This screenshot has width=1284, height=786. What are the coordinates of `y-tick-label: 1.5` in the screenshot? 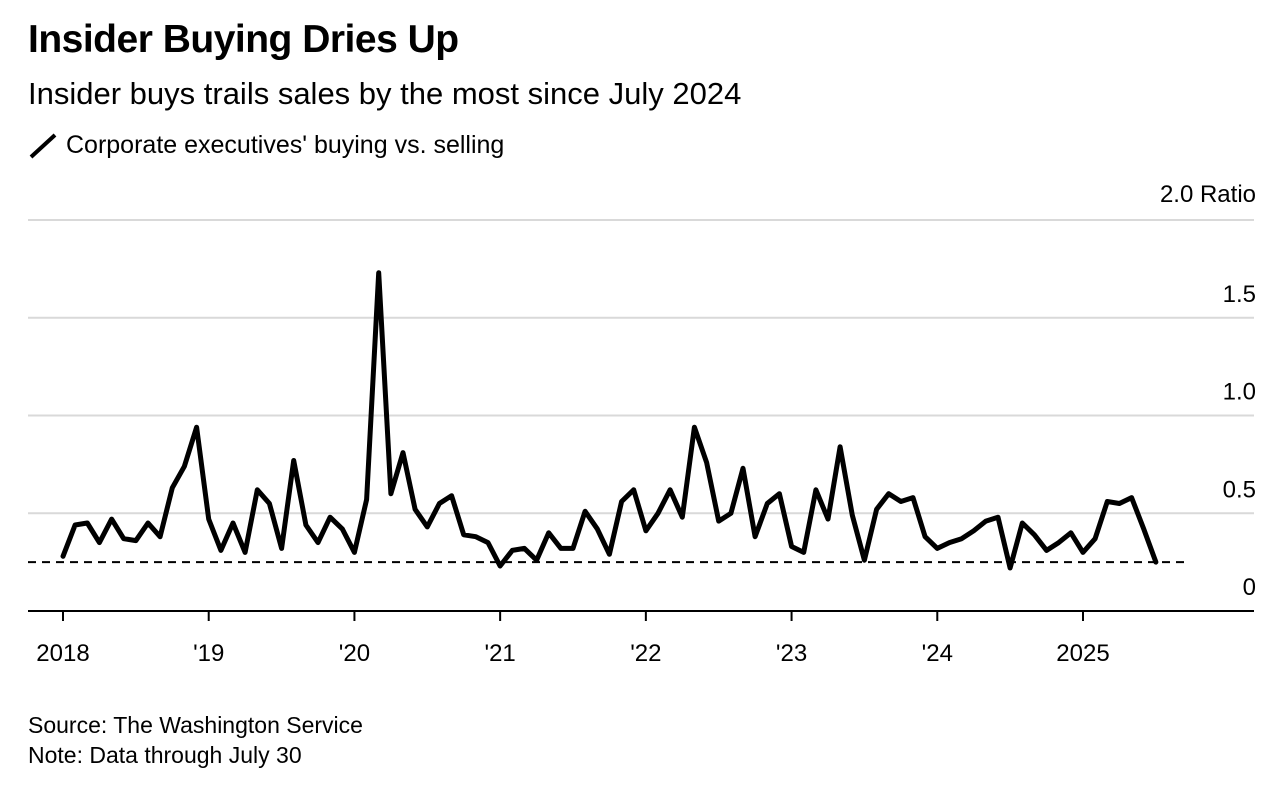 It's located at (1239, 294).